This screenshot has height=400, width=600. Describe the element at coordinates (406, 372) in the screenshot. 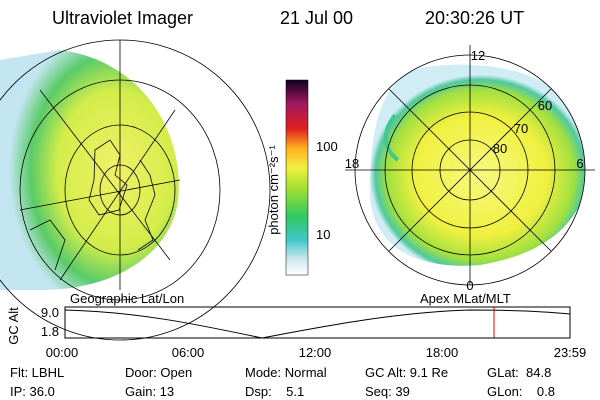

I see `status-field: GC Alt: 9.1 Re` at that location.